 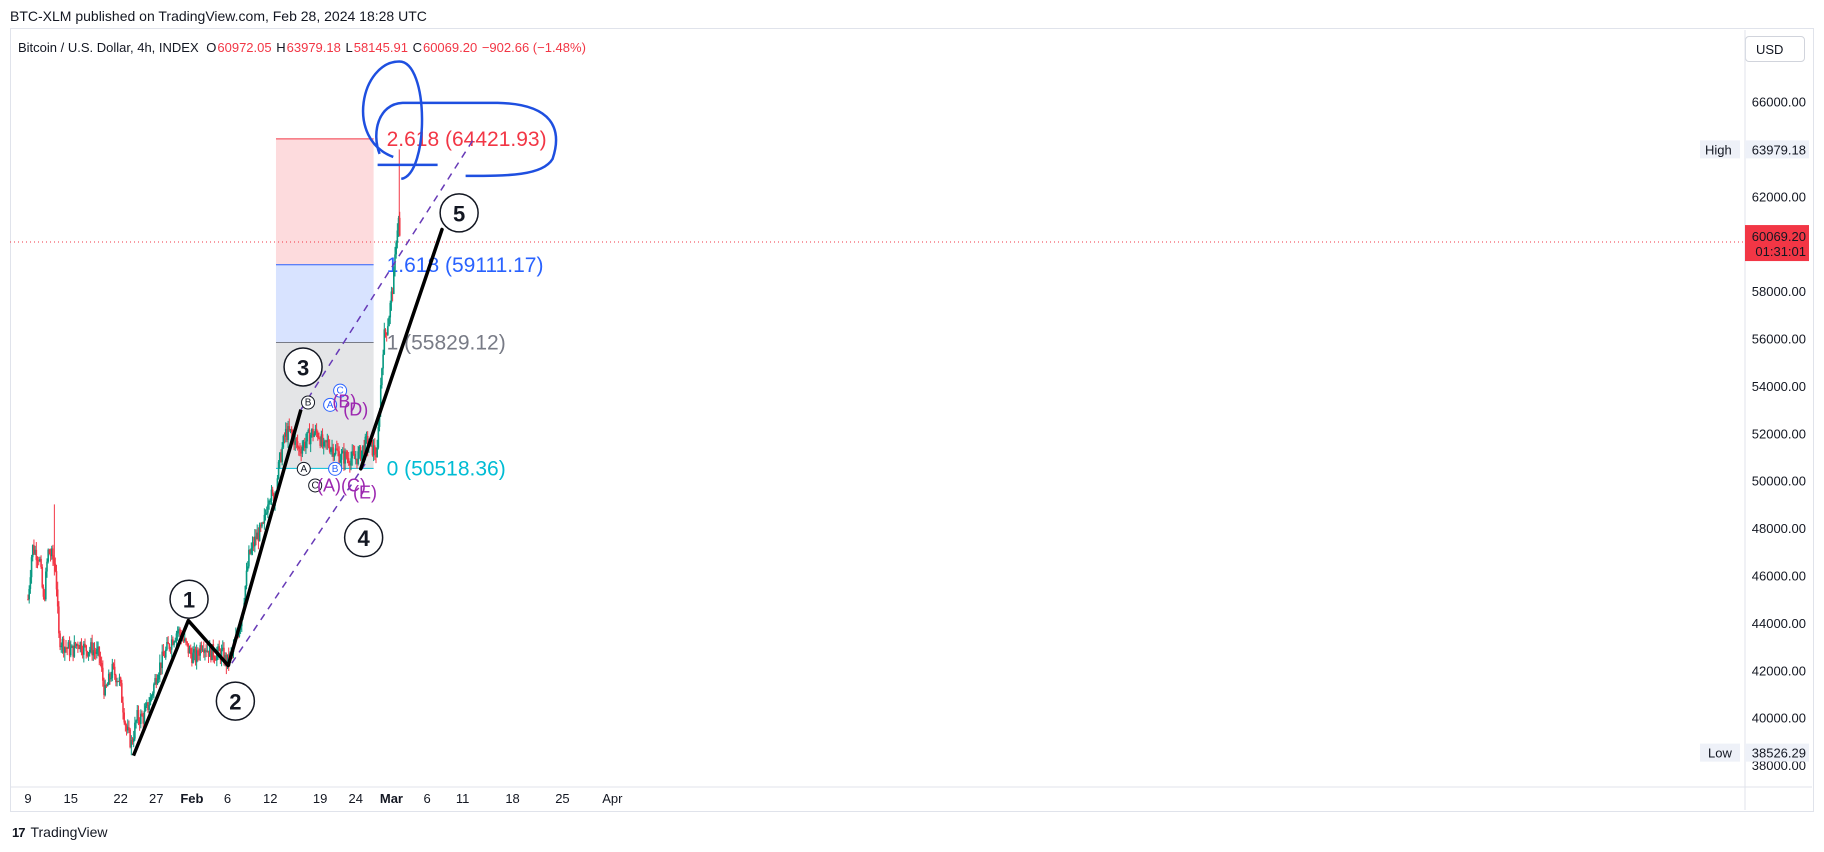 I want to click on price-tick-label: 46000.00, so click(x=1779, y=576).